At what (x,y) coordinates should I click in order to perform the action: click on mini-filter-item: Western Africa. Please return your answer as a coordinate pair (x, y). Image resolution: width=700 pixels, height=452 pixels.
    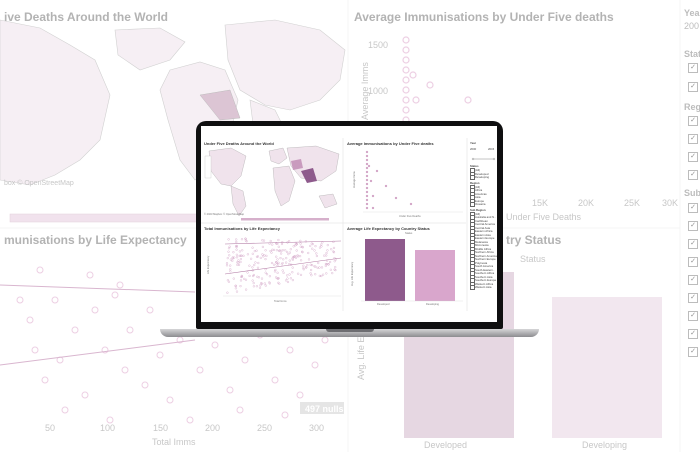
    Looking at the image, I should click on (484, 283).